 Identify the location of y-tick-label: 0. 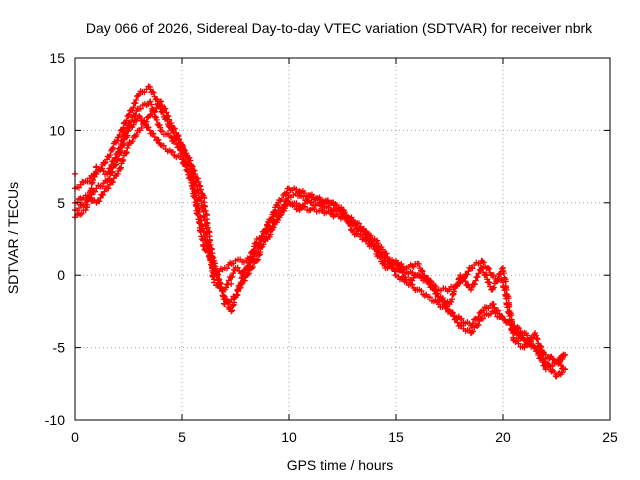
(61, 275).